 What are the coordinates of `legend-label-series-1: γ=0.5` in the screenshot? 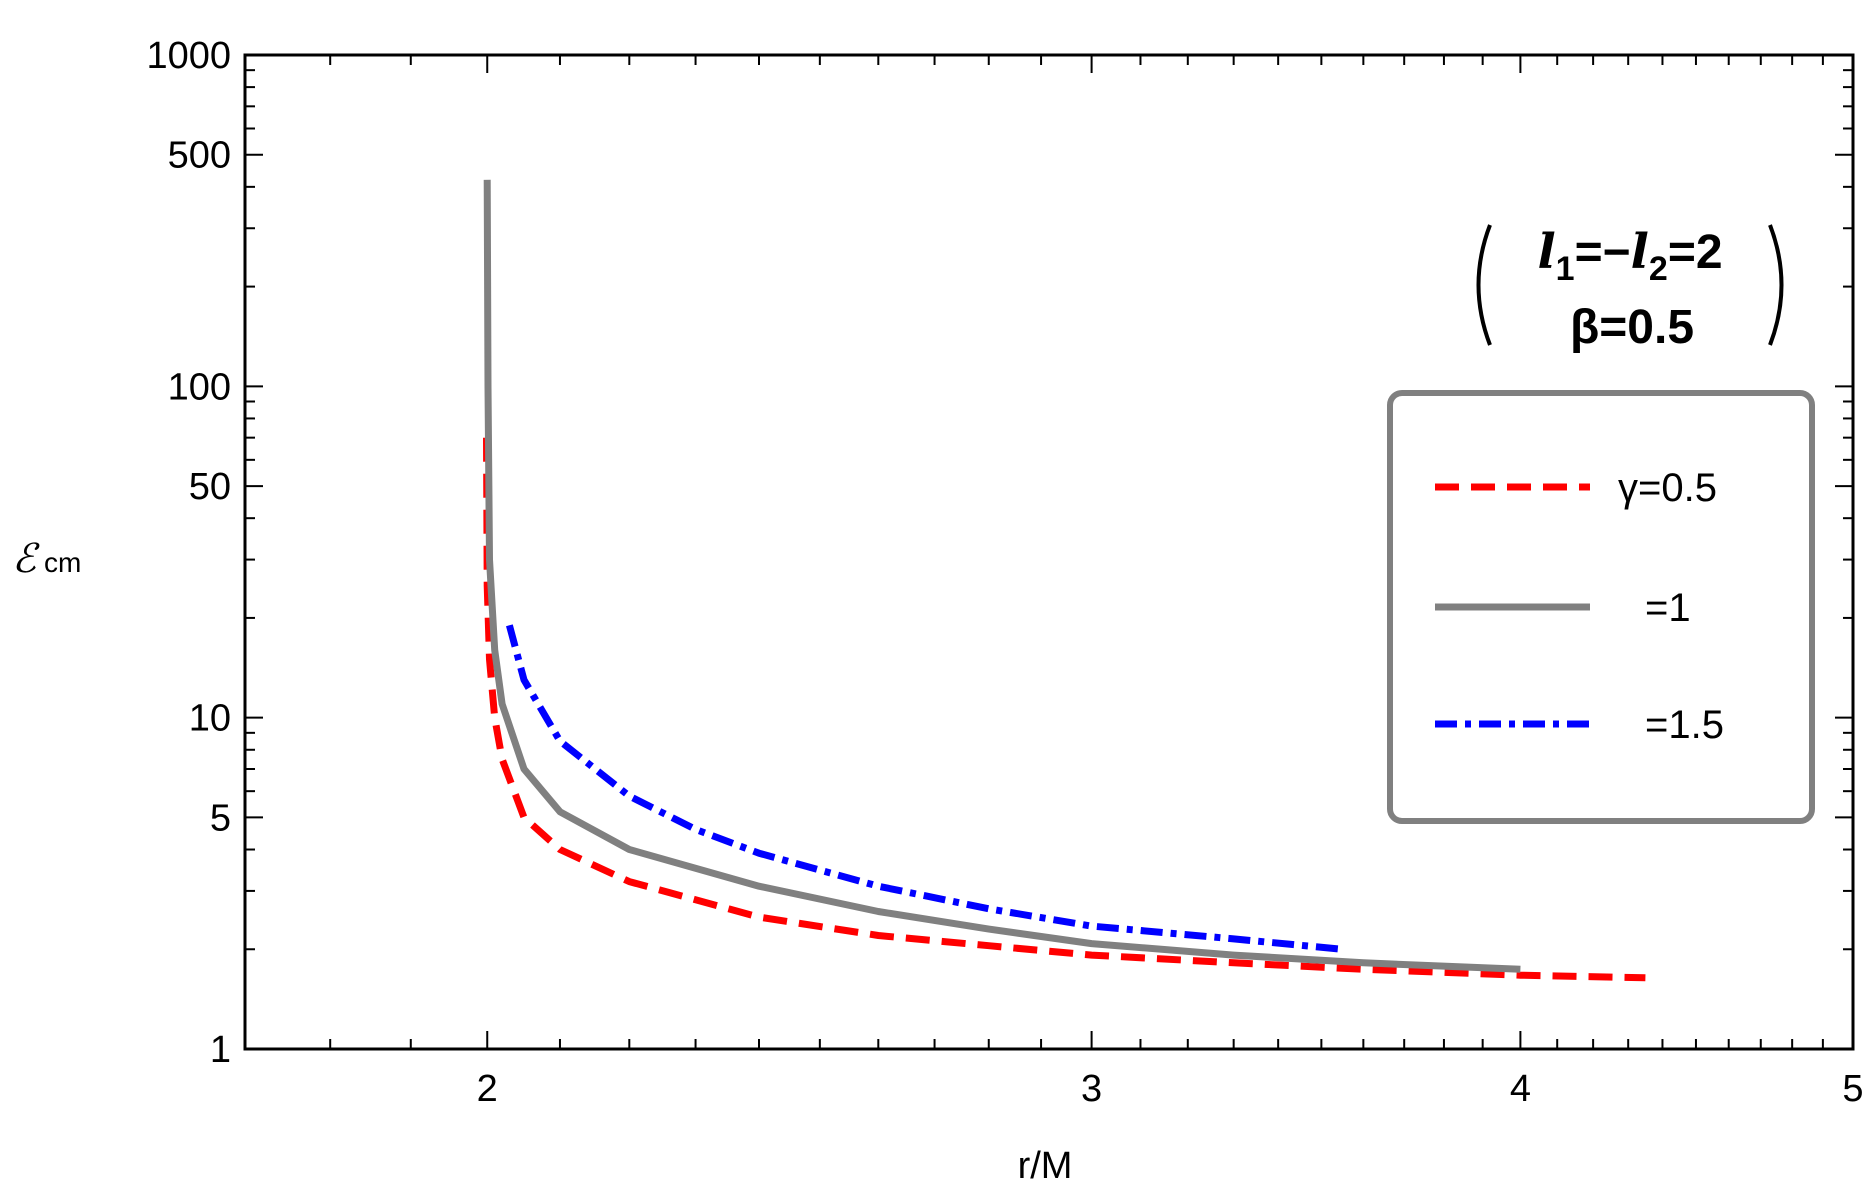 It's located at (1667, 488).